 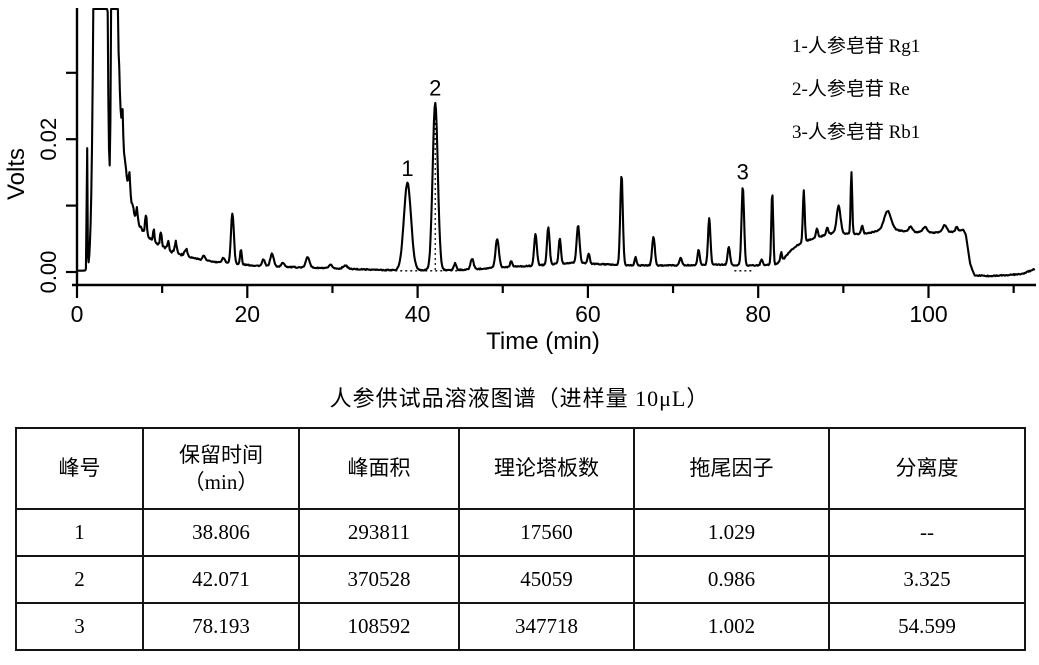 I want to click on cell-peak-number: 2, so click(x=79, y=579).